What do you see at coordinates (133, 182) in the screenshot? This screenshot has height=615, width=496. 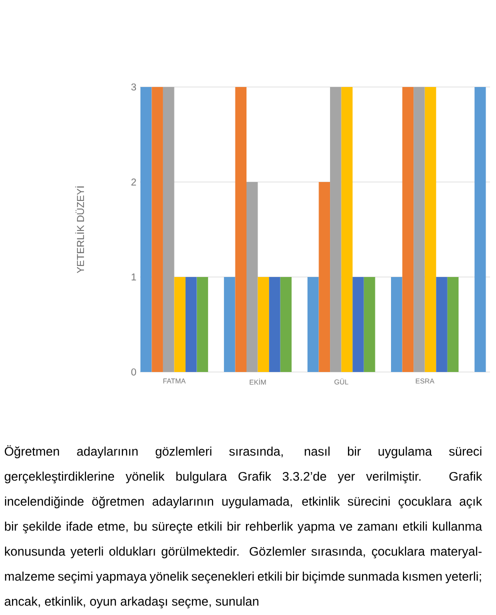 I see `y-tick-label: 2` at bounding box center [133, 182].